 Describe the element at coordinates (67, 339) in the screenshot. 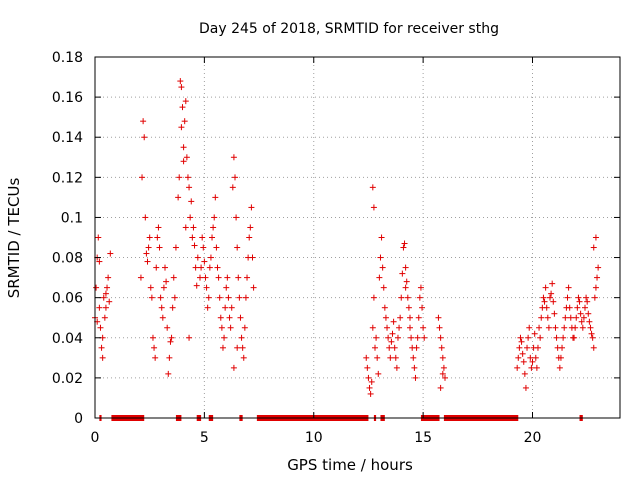

I see `y-tick-label: 0.04` at that location.